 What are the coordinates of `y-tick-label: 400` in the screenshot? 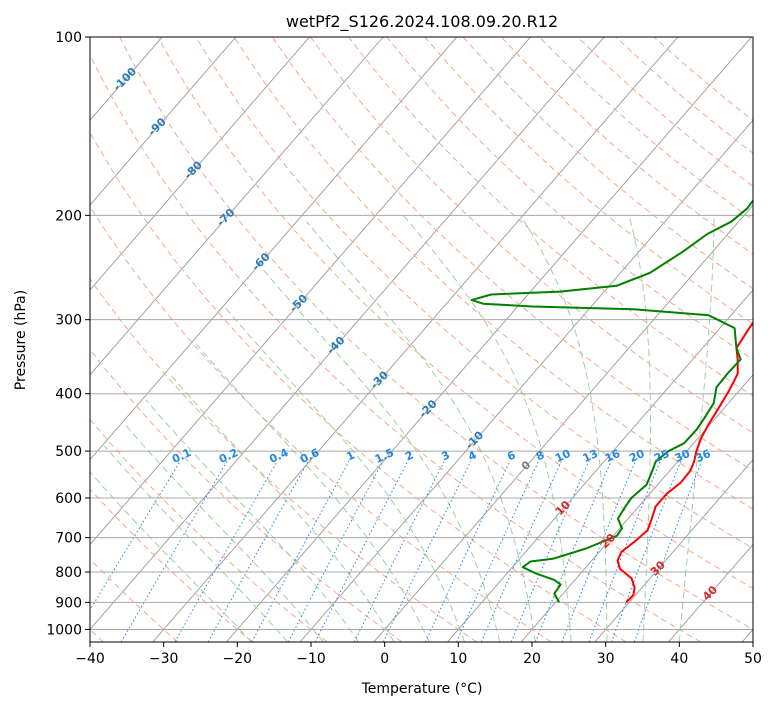 It's located at (68, 395).